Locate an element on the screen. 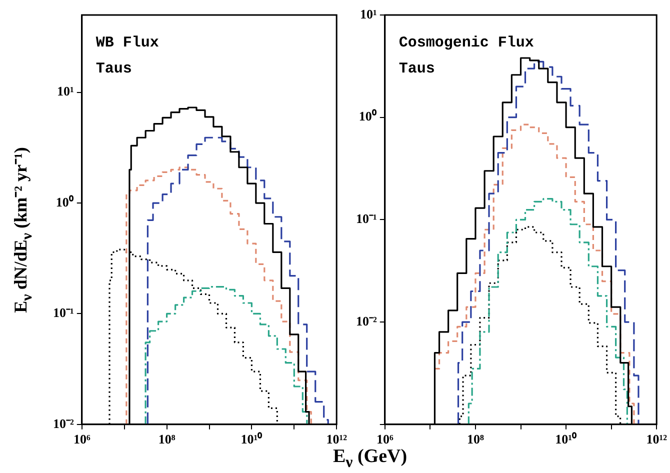 This screenshot has height=473, width=670. annotation: WB Flux is located at coordinates (127, 43).